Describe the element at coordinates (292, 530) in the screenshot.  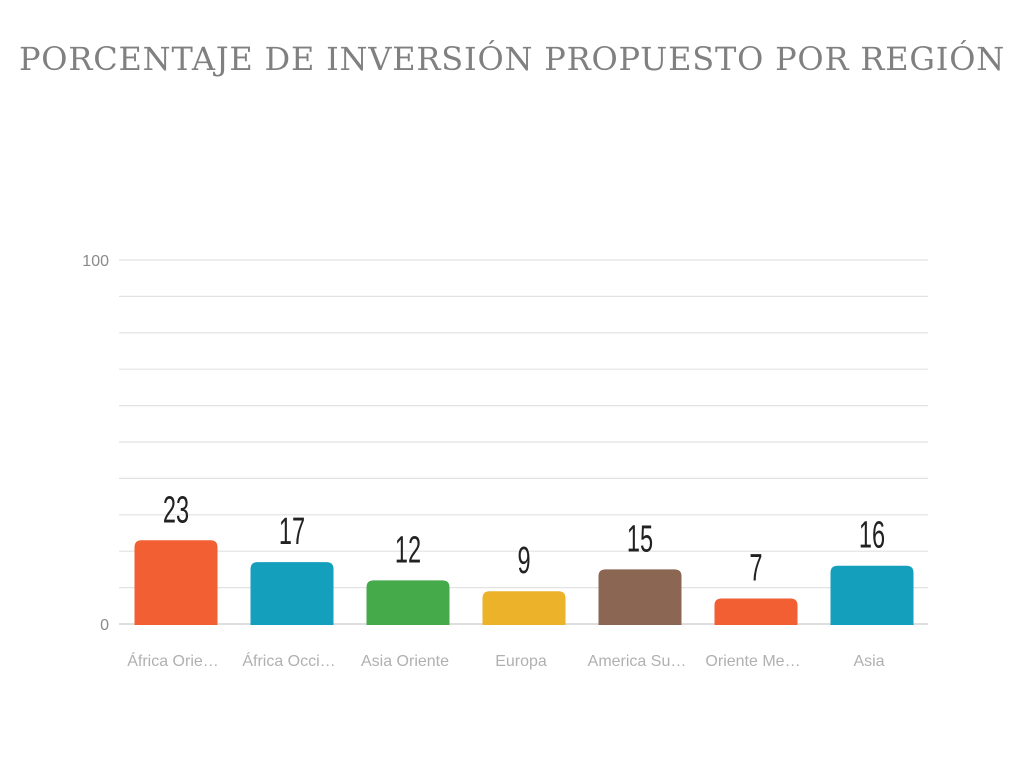
I see `data-label: 17` at that location.